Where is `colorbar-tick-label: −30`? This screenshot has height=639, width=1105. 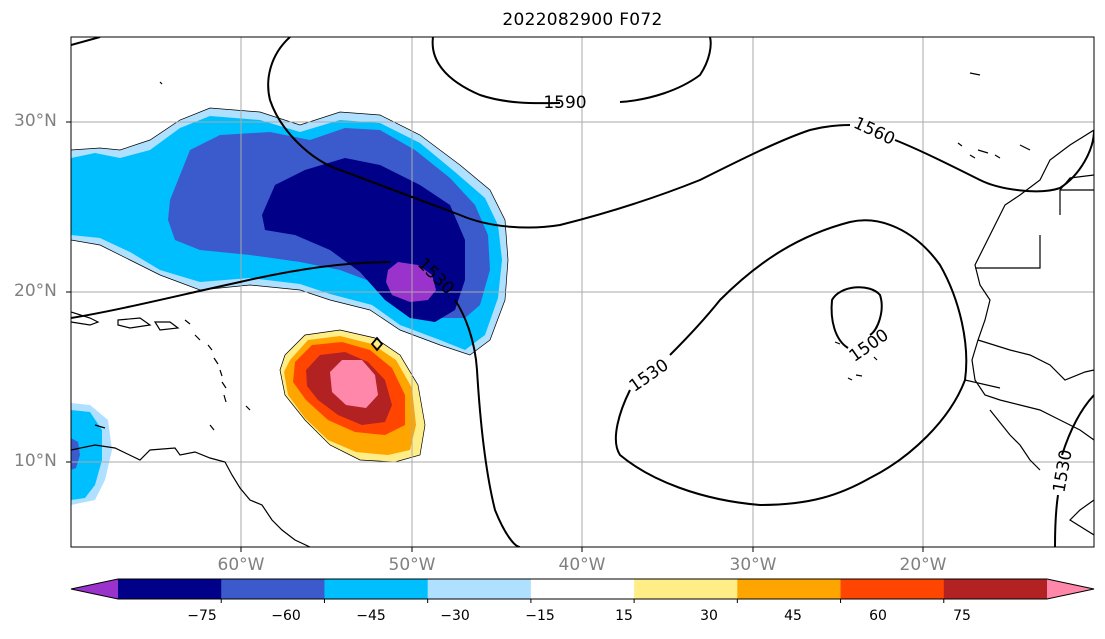
colorbar-tick-label: −30 is located at coordinates (455, 616).